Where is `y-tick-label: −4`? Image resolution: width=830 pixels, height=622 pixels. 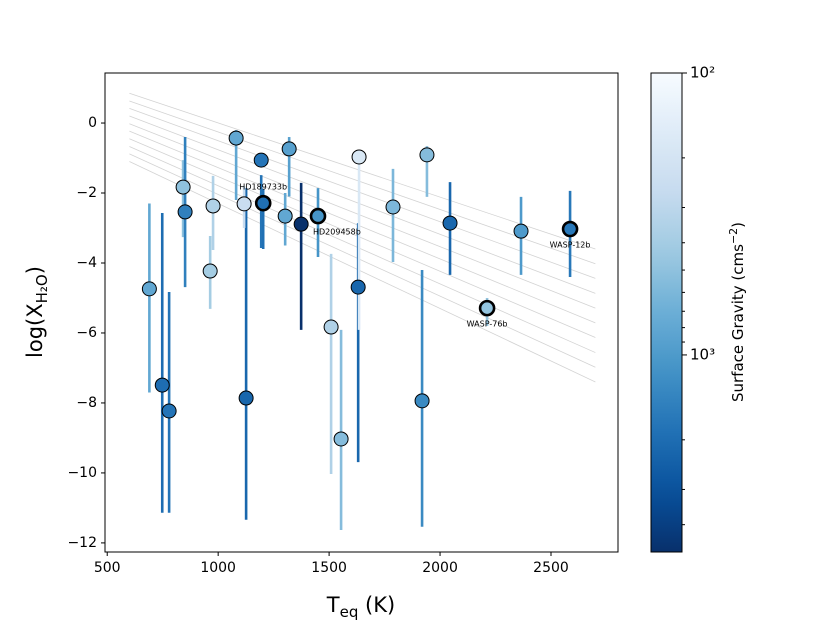
y-tick-label: −4 is located at coordinates (86, 263).